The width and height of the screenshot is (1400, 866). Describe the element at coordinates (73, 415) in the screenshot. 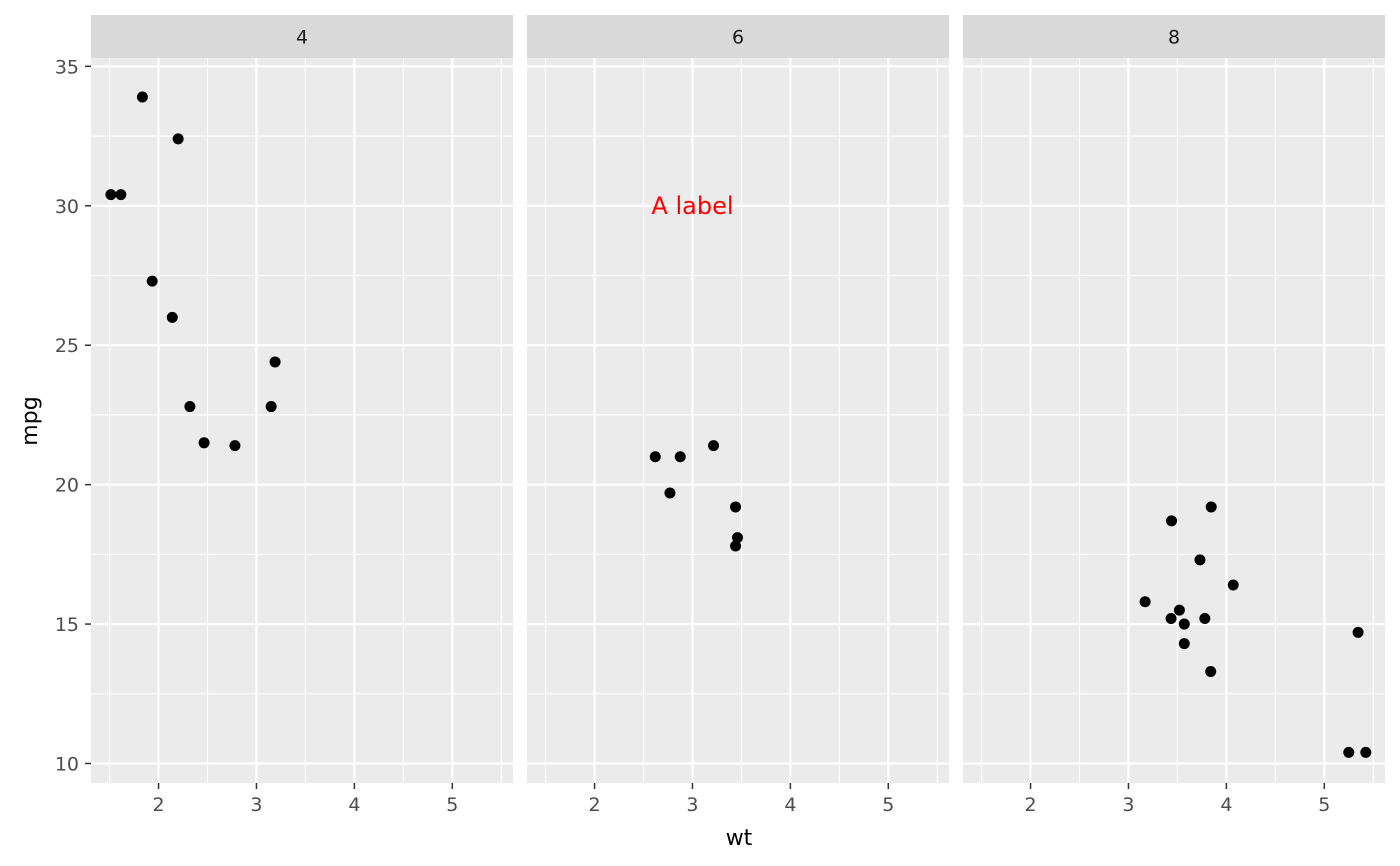

I see `y-axis: 10 15 20 25 30 35` at that location.